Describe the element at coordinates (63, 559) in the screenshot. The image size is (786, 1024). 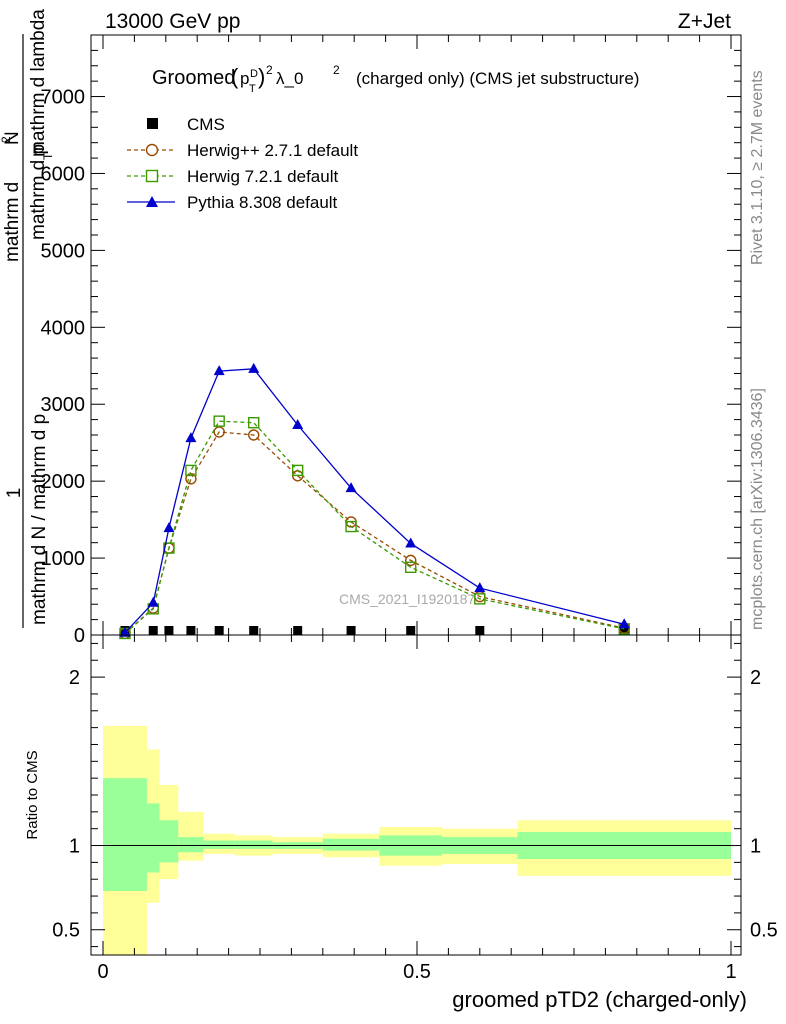
I see `main-y-tick-label: 1000` at that location.